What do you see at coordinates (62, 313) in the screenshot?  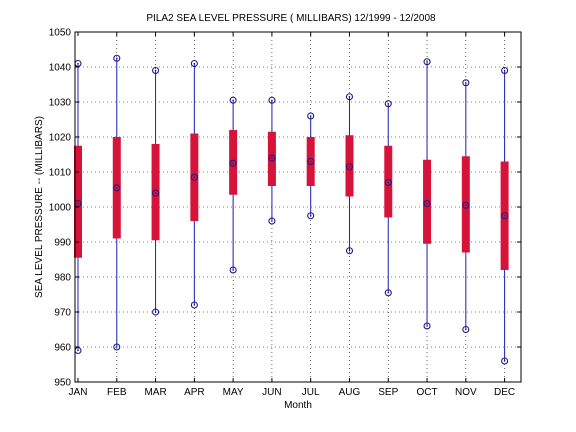 I see `y-tick-label: 970` at bounding box center [62, 313].